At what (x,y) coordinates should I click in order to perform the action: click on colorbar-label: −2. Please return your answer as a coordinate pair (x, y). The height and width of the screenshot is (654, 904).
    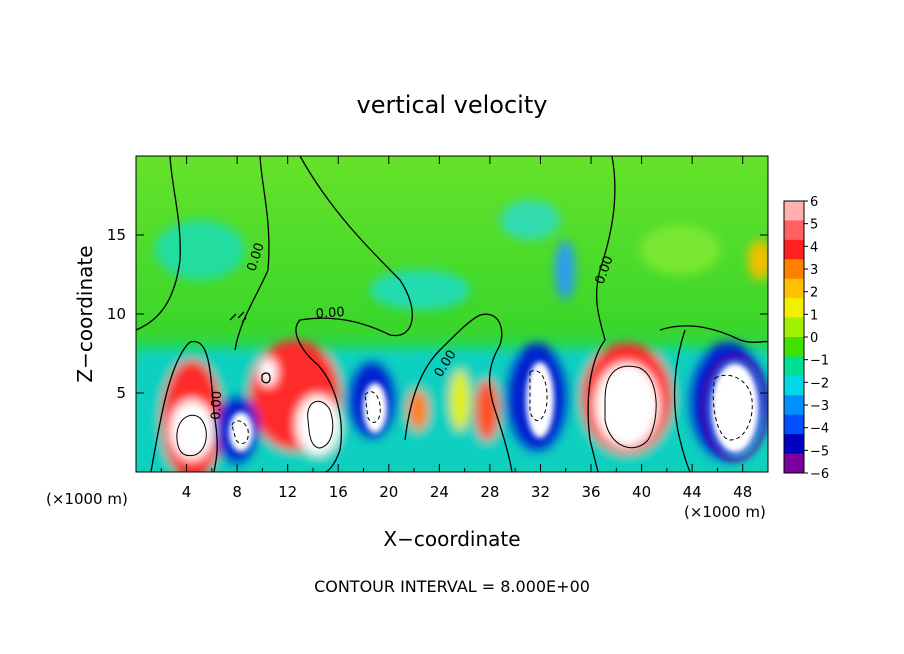
    Looking at the image, I should click on (819, 383).